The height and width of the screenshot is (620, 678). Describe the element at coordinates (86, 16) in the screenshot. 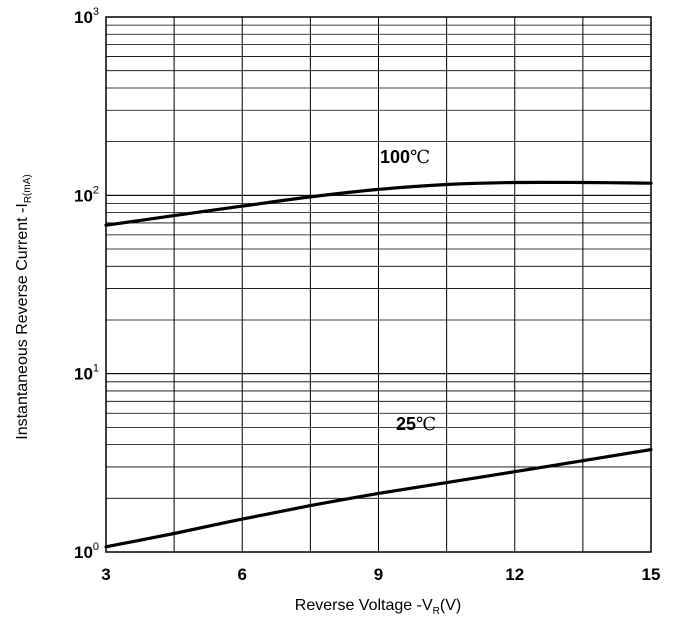

I see `y-tick-label: 10³` at that location.